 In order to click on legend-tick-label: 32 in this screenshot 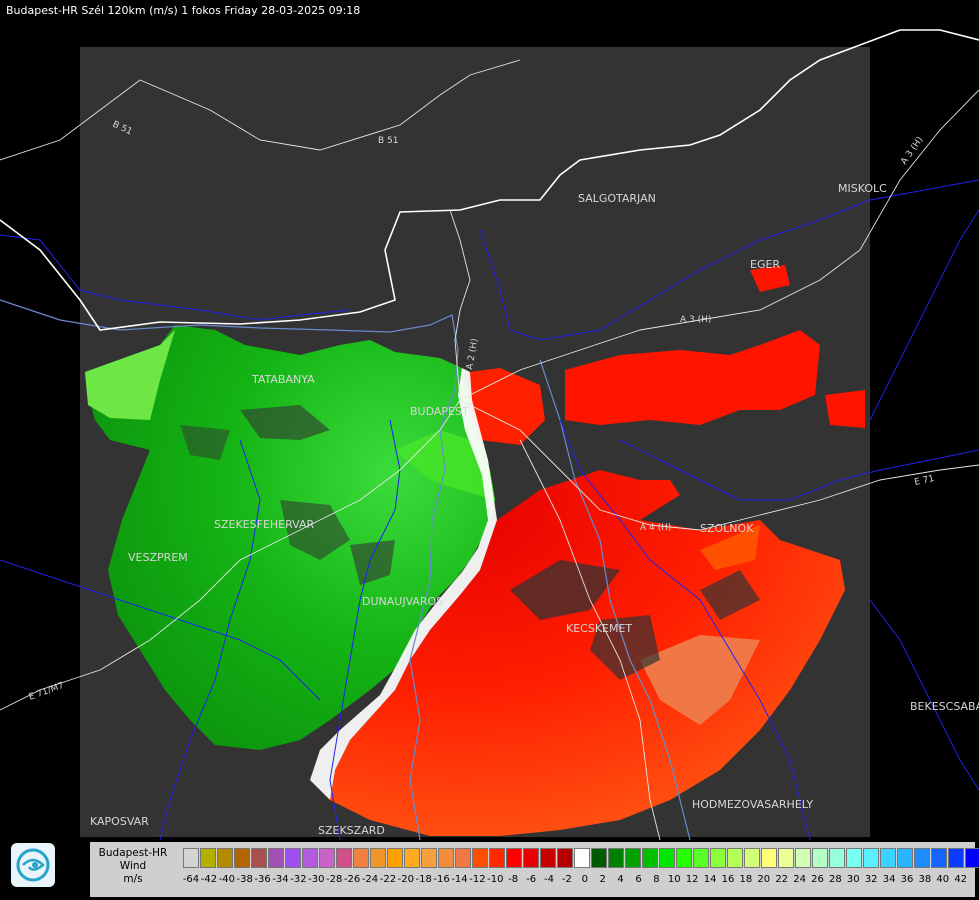, I will do `click(871, 879)`.